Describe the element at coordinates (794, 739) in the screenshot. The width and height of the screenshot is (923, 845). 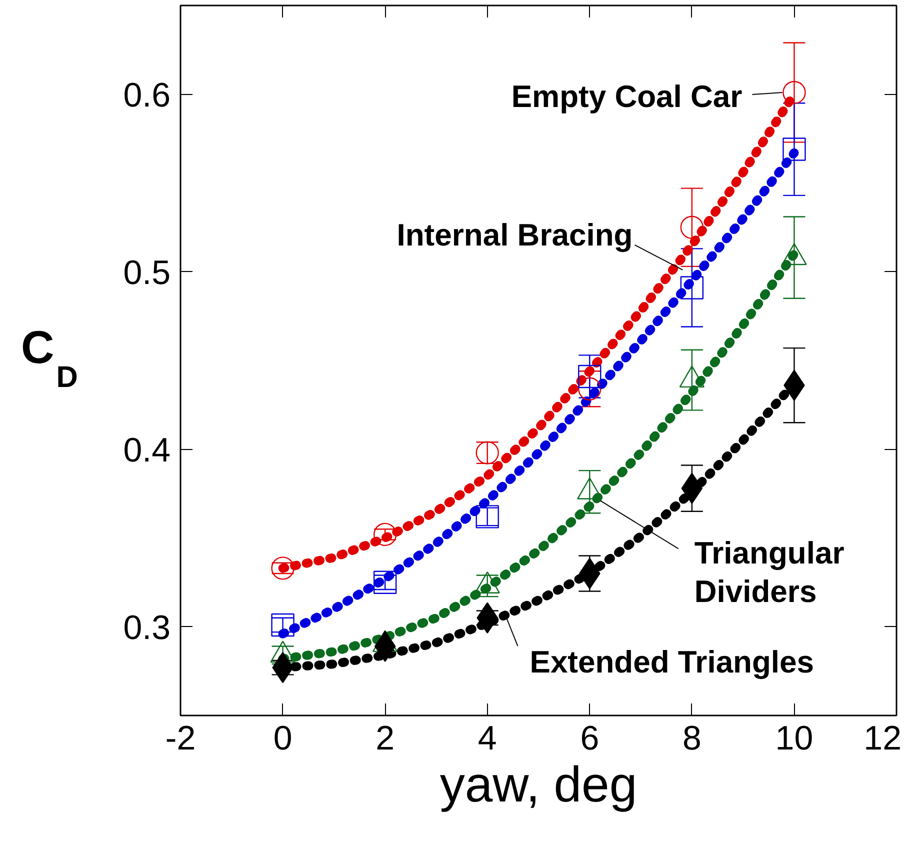
I see `x-tick-label: 10` at that location.